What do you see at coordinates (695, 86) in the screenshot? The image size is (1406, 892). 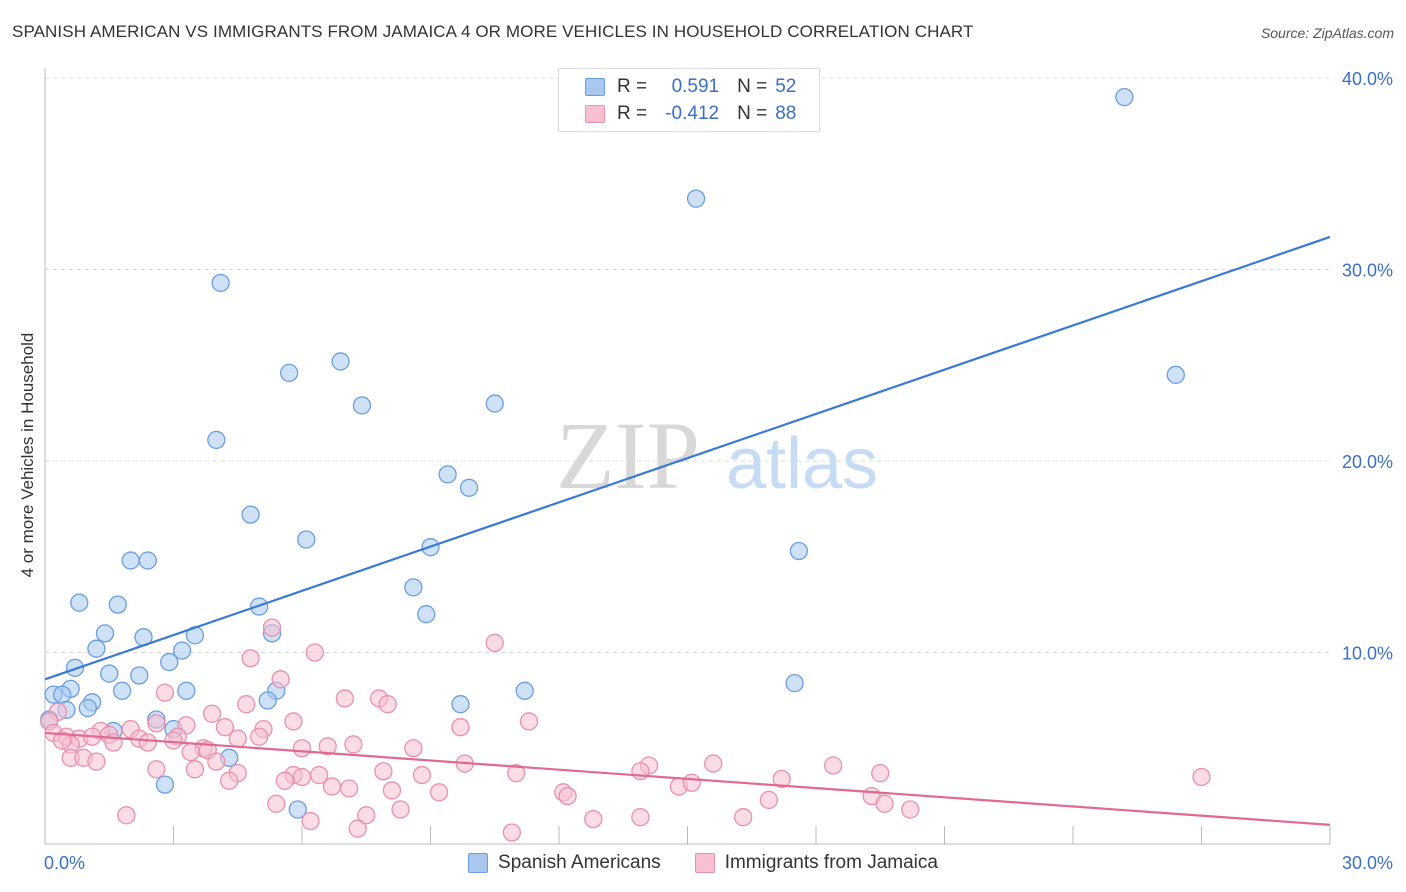 I see `legend-r-value: 0.591` at bounding box center [695, 86].